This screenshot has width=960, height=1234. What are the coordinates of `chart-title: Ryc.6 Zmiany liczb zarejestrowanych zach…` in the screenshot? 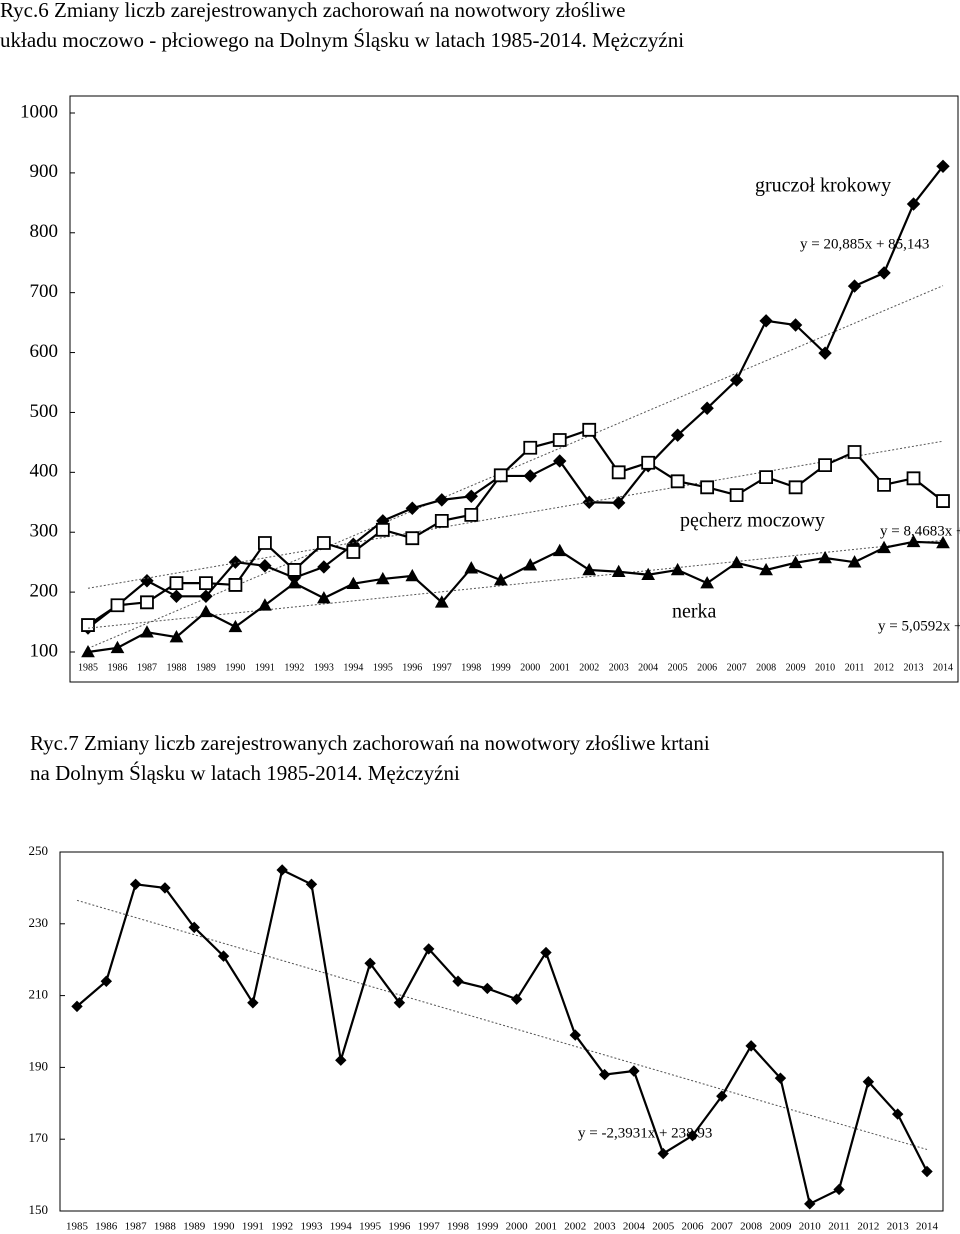 It's located at (312, 11).